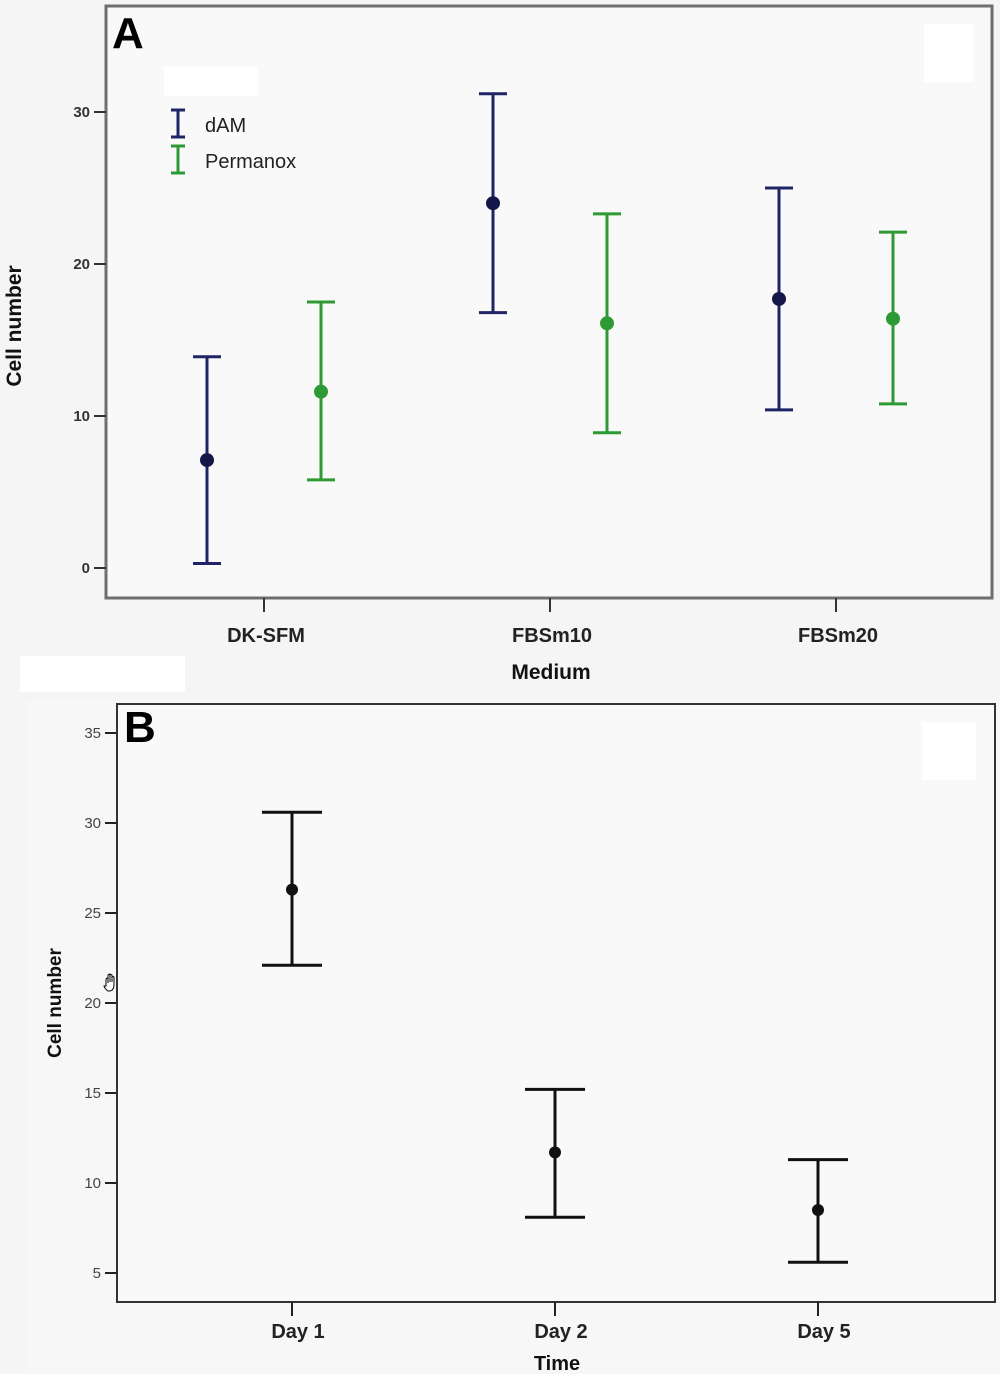  What do you see at coordinates (266, 636) in the screenshot?
I see `a-x-tick-label: DK-SFM` at bounding box center [266, 636].